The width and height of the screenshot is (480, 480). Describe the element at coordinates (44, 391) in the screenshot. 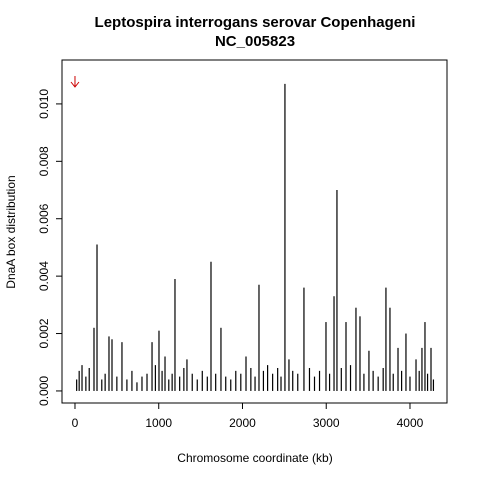

I see `y-tick-label: 0.000` at that location.